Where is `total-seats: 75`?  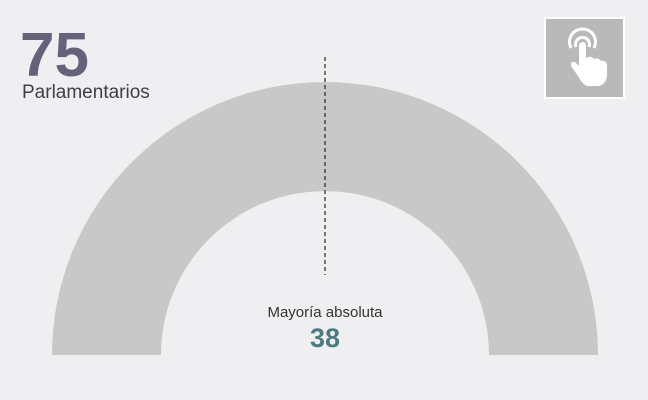 total-seats: 75 is located at coordinates (54, 55).